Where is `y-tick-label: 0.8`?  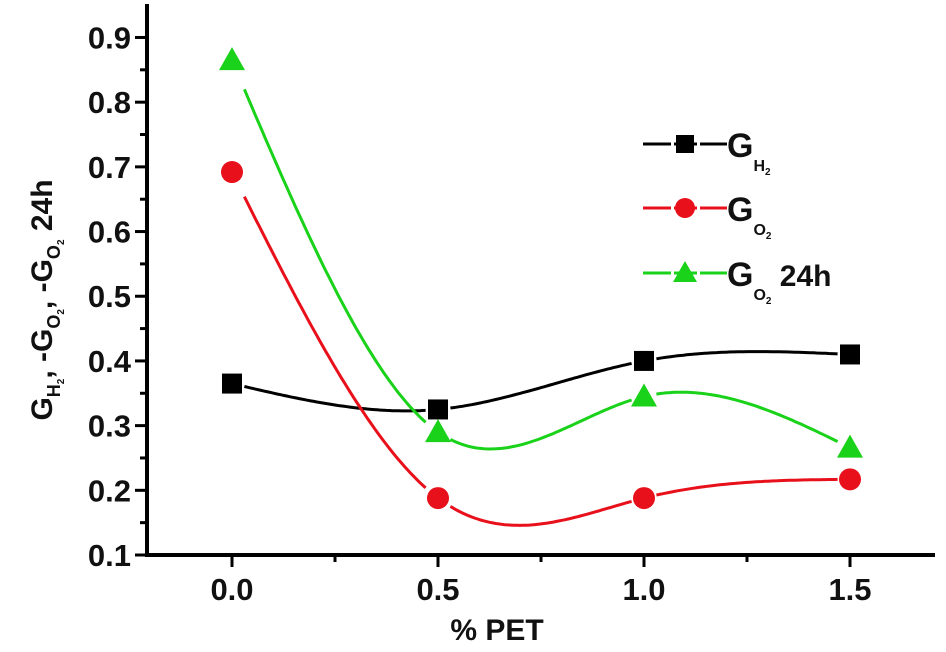 y-tick-label: 0.8 is located at coordinates (109, 102).